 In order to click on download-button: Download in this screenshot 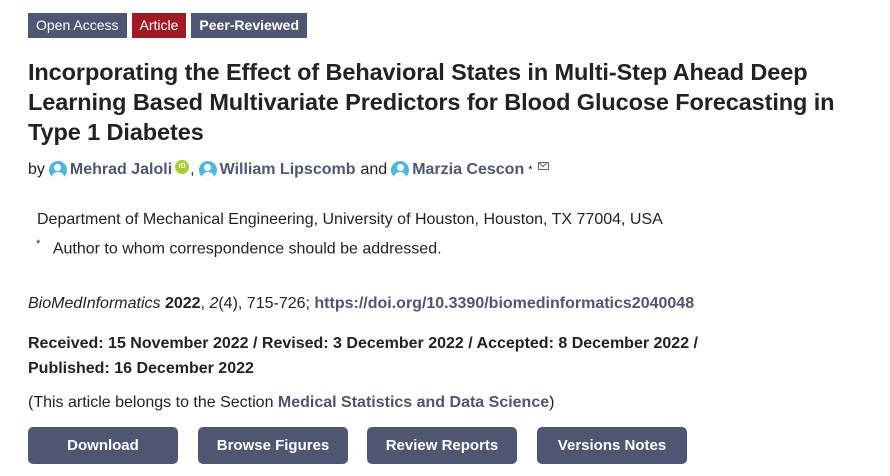, I will do `click(103, 445)`.